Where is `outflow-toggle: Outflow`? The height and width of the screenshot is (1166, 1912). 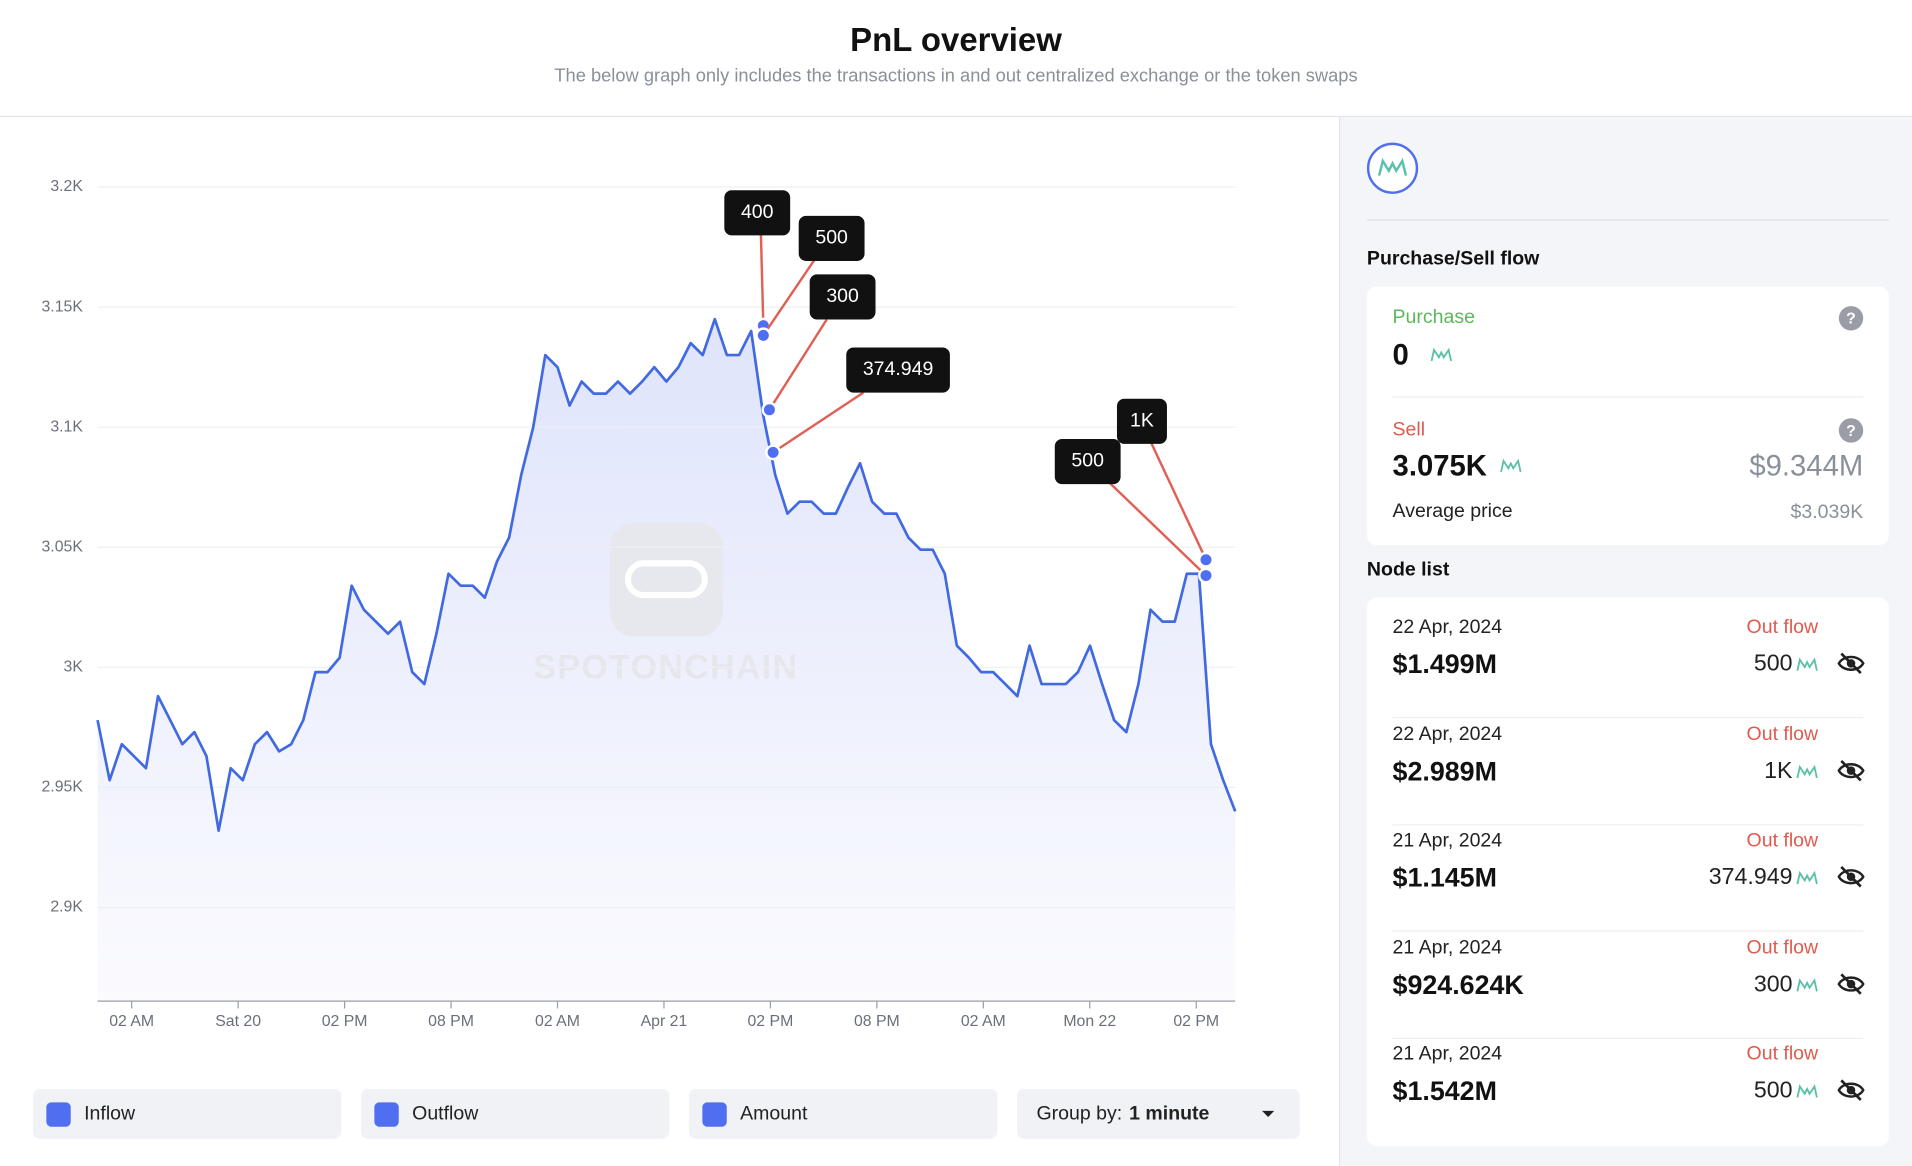
outflow-toggle: Outflow is located at coordinates (515, 1113).